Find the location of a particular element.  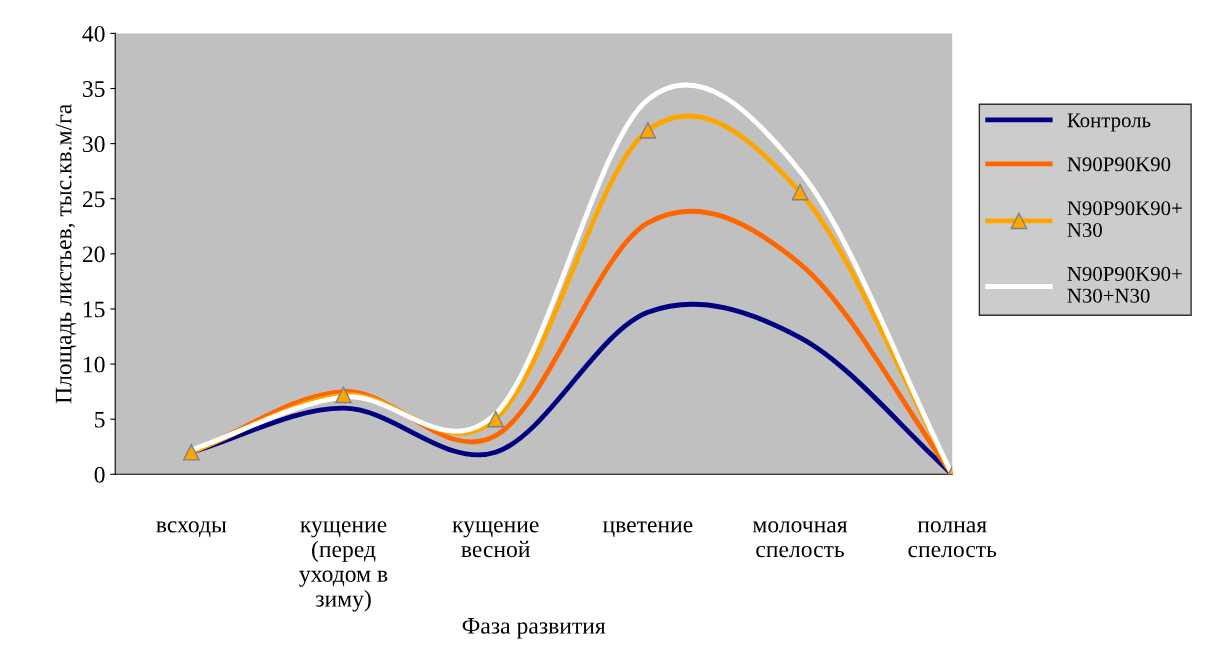

legend-label: Контроль is located at coordinates (1109, 122).